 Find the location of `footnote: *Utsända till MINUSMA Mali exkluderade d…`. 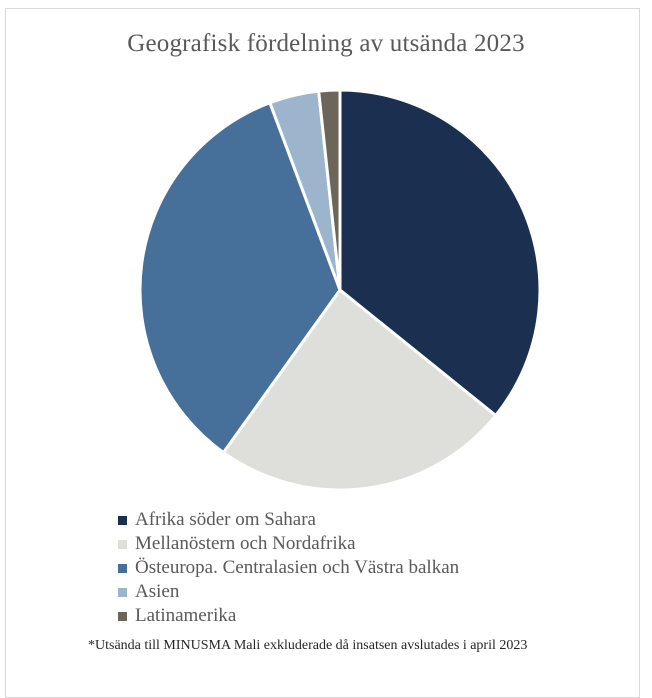

footnote: *Utsända till MINUSMA Mali exkluderade d… is located at coordinates (308, 645).